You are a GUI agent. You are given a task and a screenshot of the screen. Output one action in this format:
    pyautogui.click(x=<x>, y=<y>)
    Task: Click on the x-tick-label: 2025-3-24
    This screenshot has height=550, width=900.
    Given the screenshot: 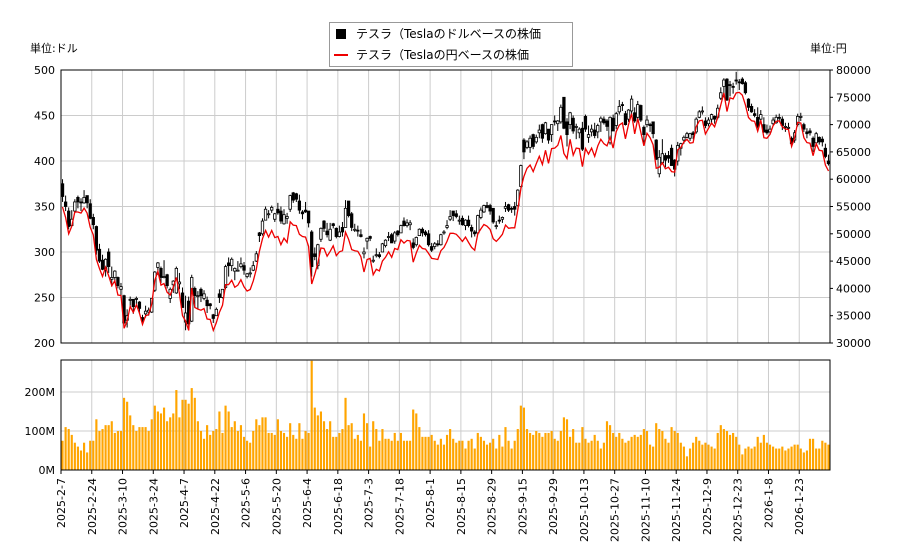 What is the action you would take?
    pyautogui.click(x=153, y=506)
    